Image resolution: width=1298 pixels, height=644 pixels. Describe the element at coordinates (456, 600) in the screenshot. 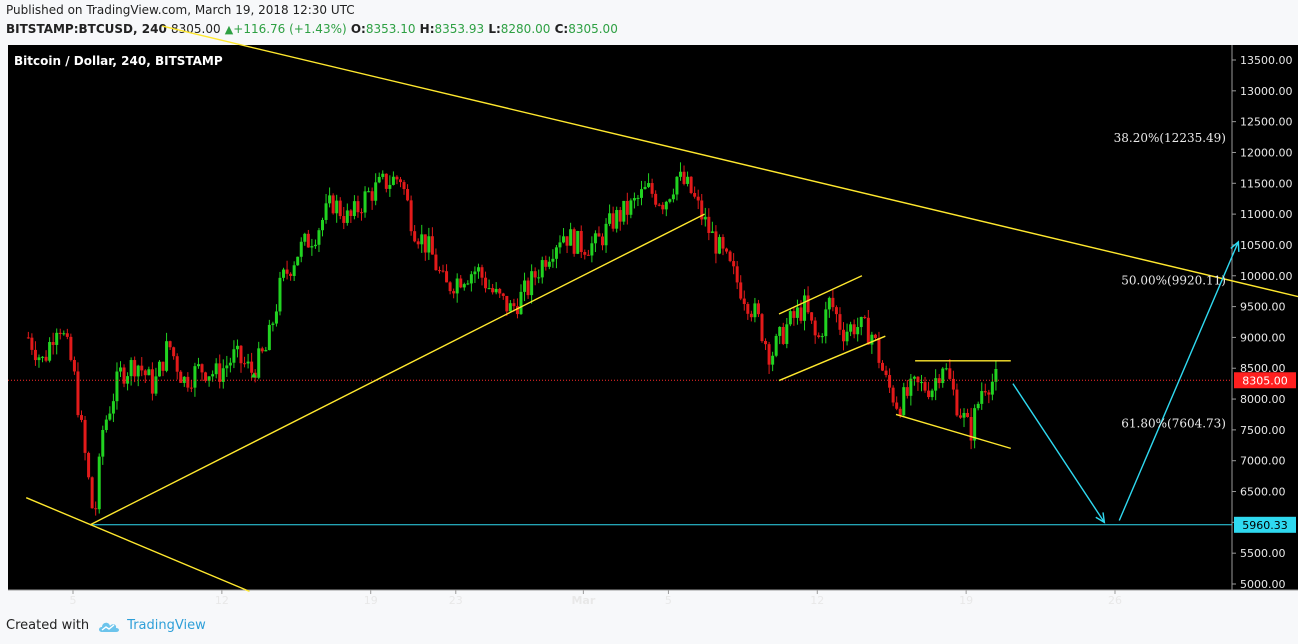

I see `x-tick-label: 23` at that location.